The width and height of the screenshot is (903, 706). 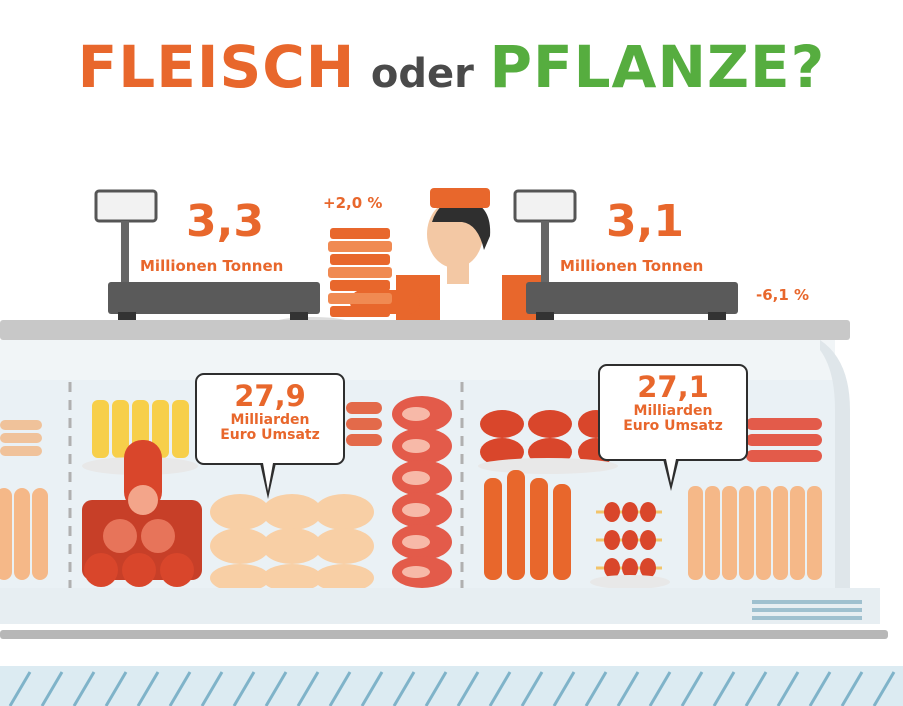 I want to click on left-revenue-value: 27,9, so click(x=270, y=396).